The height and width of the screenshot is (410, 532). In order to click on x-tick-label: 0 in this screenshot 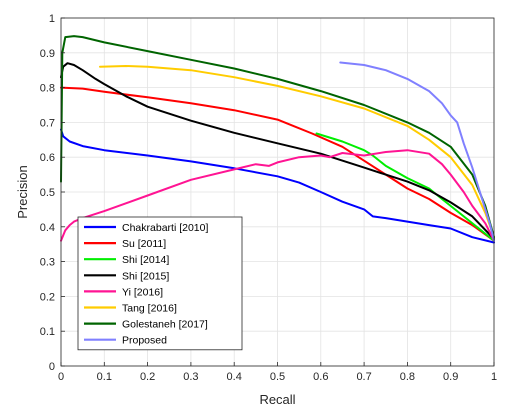, I will do `click(61, 377)`.